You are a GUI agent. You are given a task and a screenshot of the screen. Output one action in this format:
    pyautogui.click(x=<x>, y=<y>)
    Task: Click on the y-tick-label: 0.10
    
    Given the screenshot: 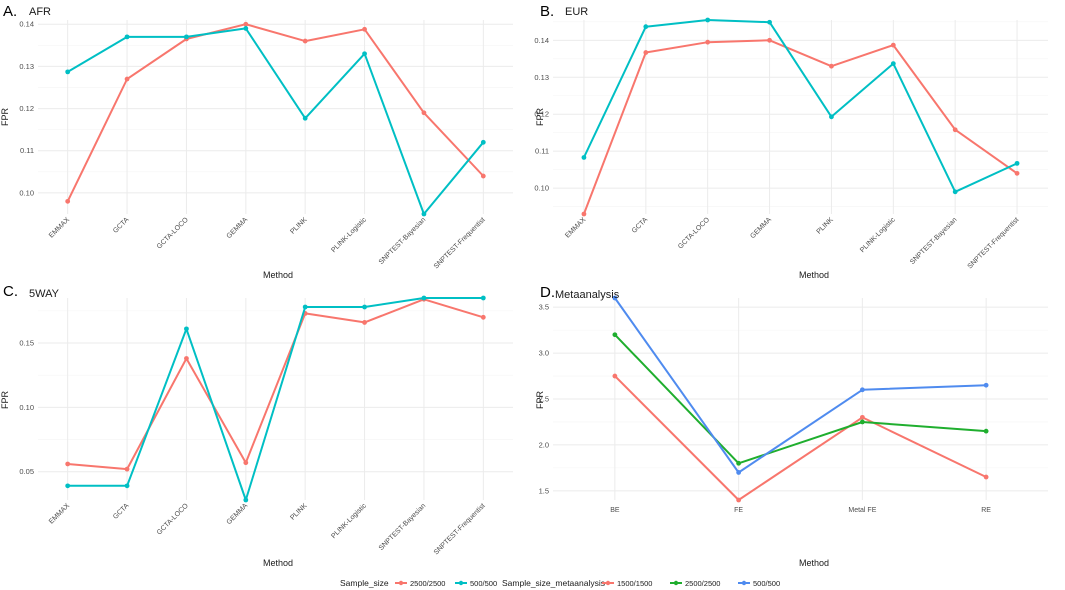 What is the action you would take?
    pyautogui.click(x=26, y=407)
    